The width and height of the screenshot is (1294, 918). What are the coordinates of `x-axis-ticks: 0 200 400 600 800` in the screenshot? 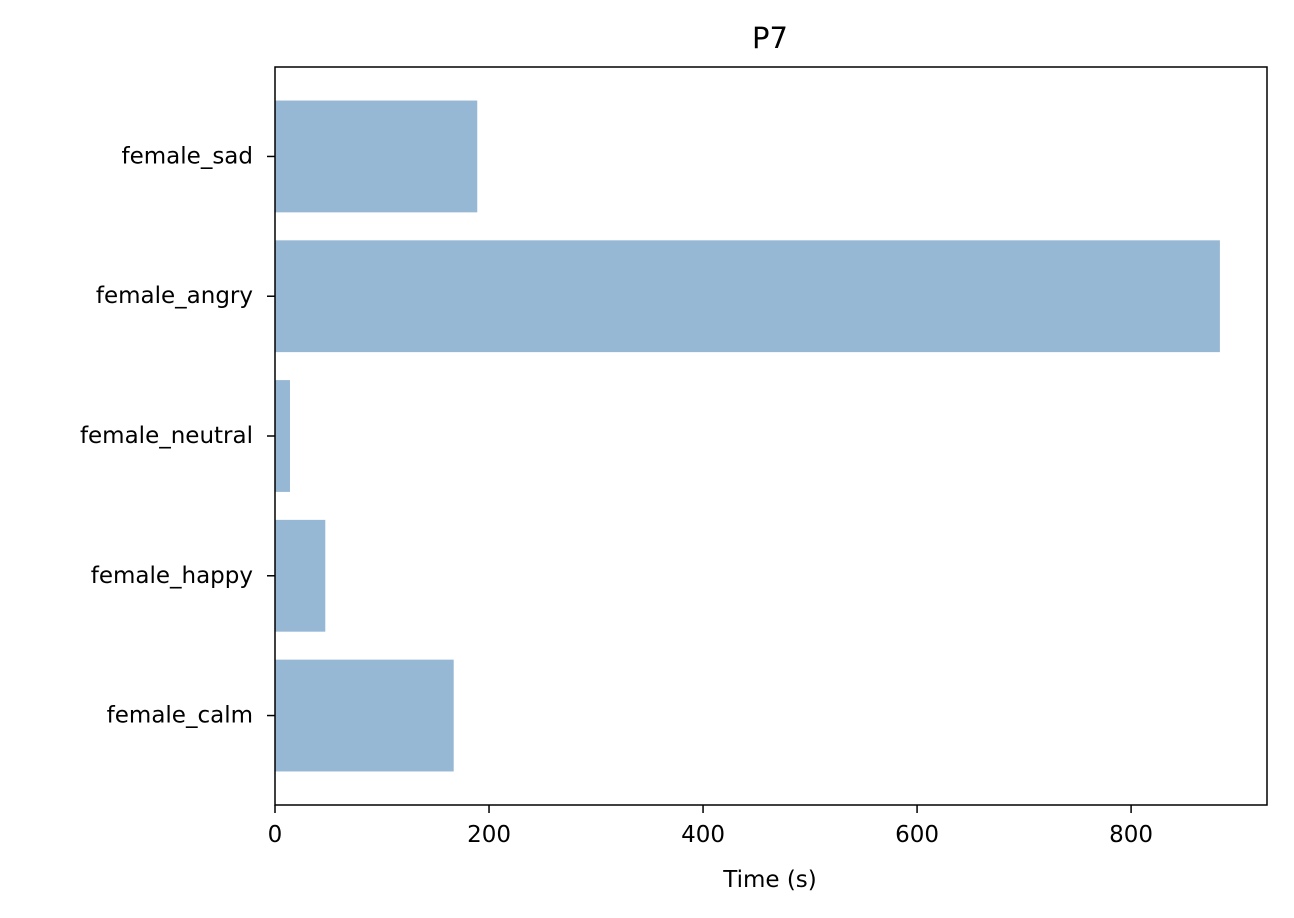 It's located at (710, 826).